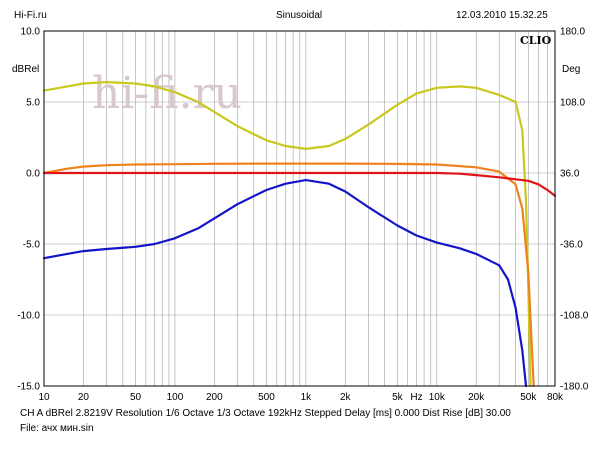 The height and width of the screenshot is (450, 600). What do you see at coordinates (307, 397) in the screenshot?
I see `x-tick-label: 1k` at bounding box center [307, 397].